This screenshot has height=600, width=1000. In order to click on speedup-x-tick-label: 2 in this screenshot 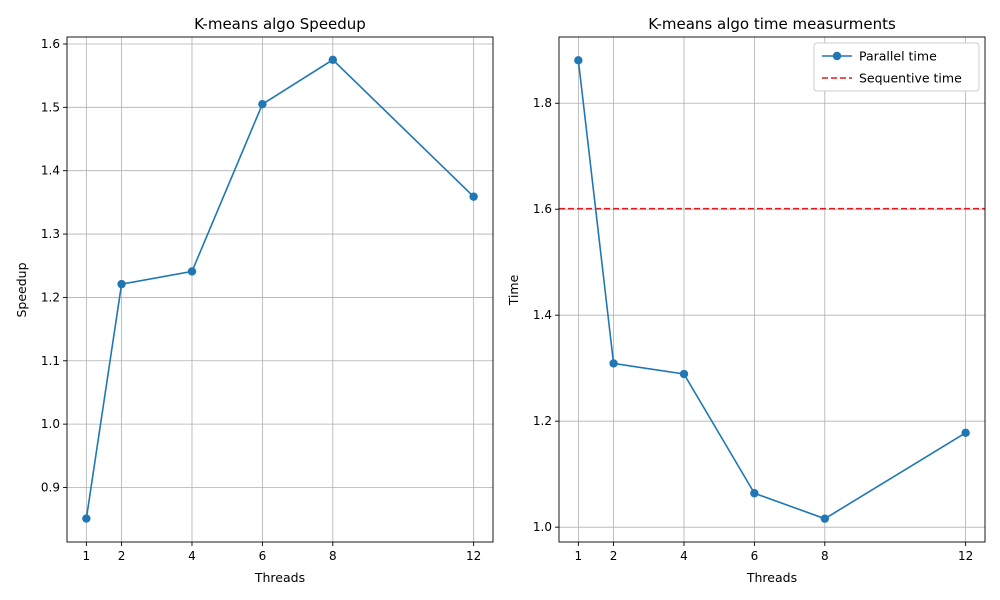, I will do `click(122, 556)`.